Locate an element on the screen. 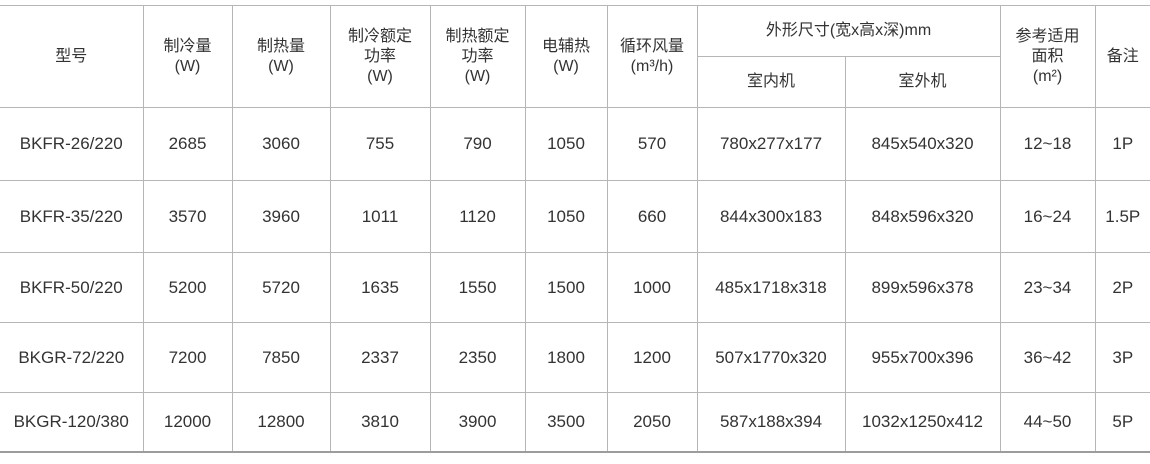 The width and height of the screenshot is (1150, 464). col-header-remarks: 备注 is located at coordinates (1122, 56).